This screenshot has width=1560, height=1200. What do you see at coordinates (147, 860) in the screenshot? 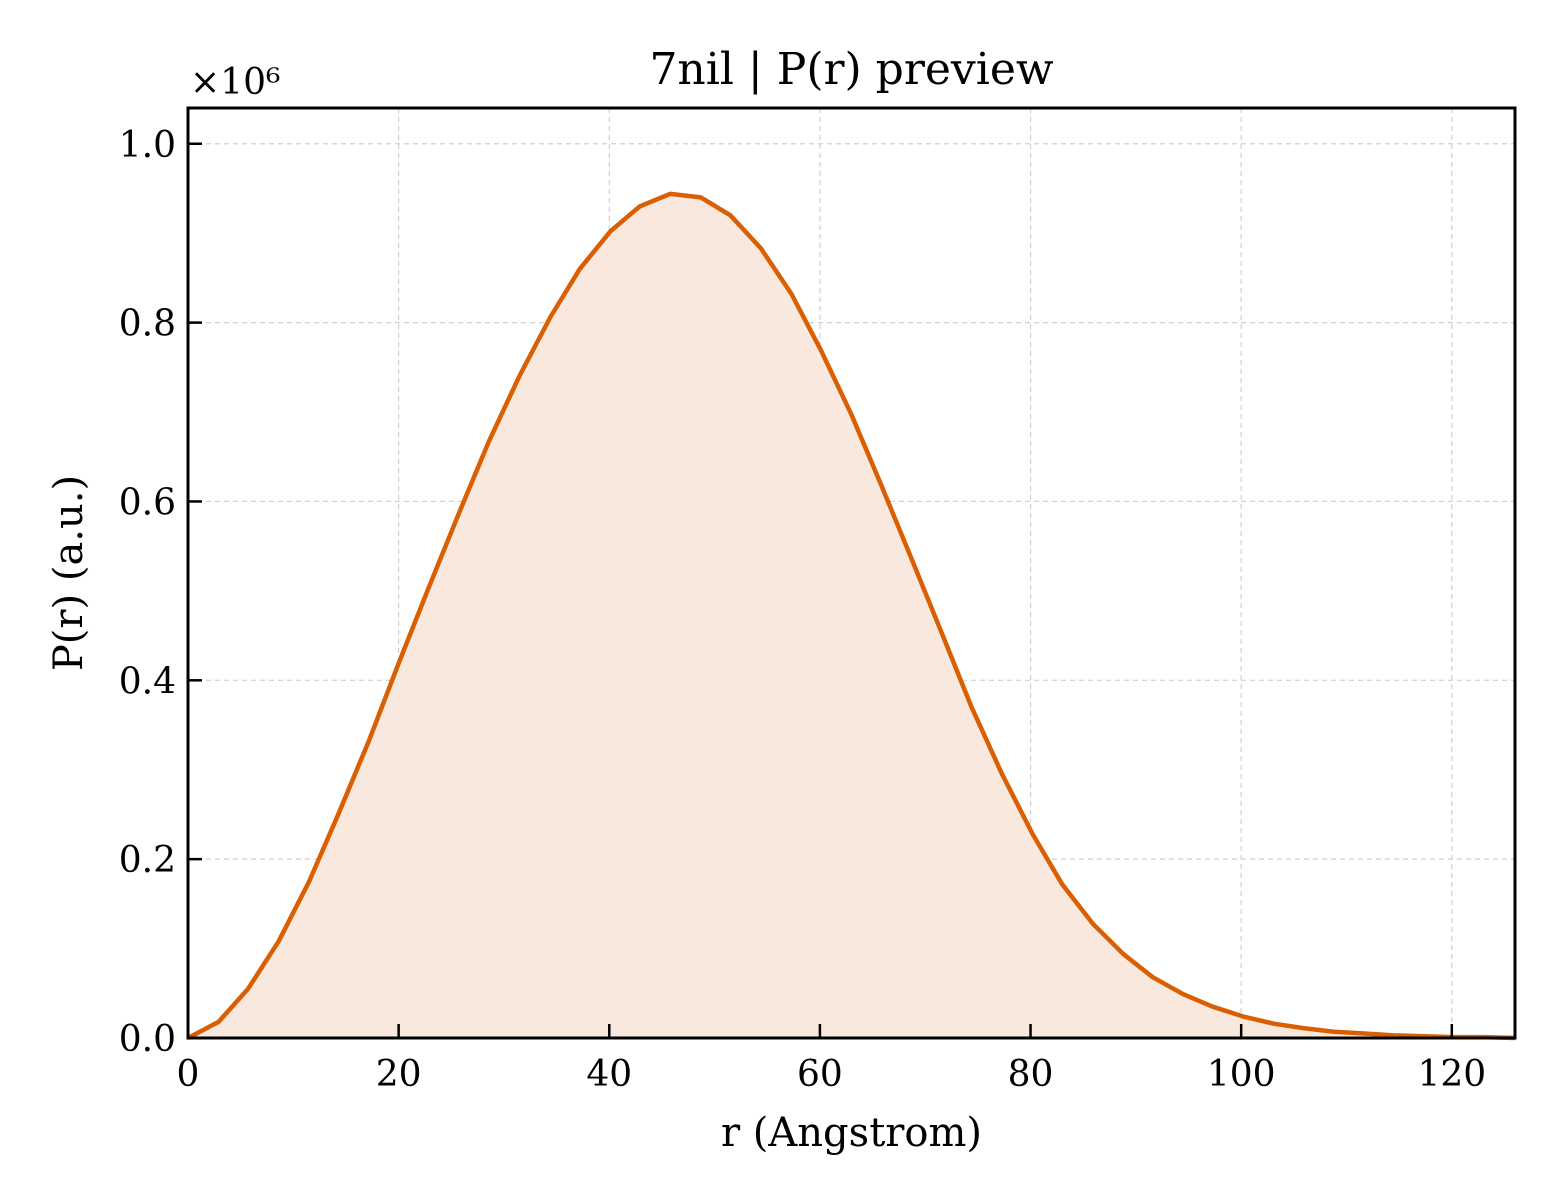
I see `y-tick-label: 0.2` at bounding box center [147, 860].